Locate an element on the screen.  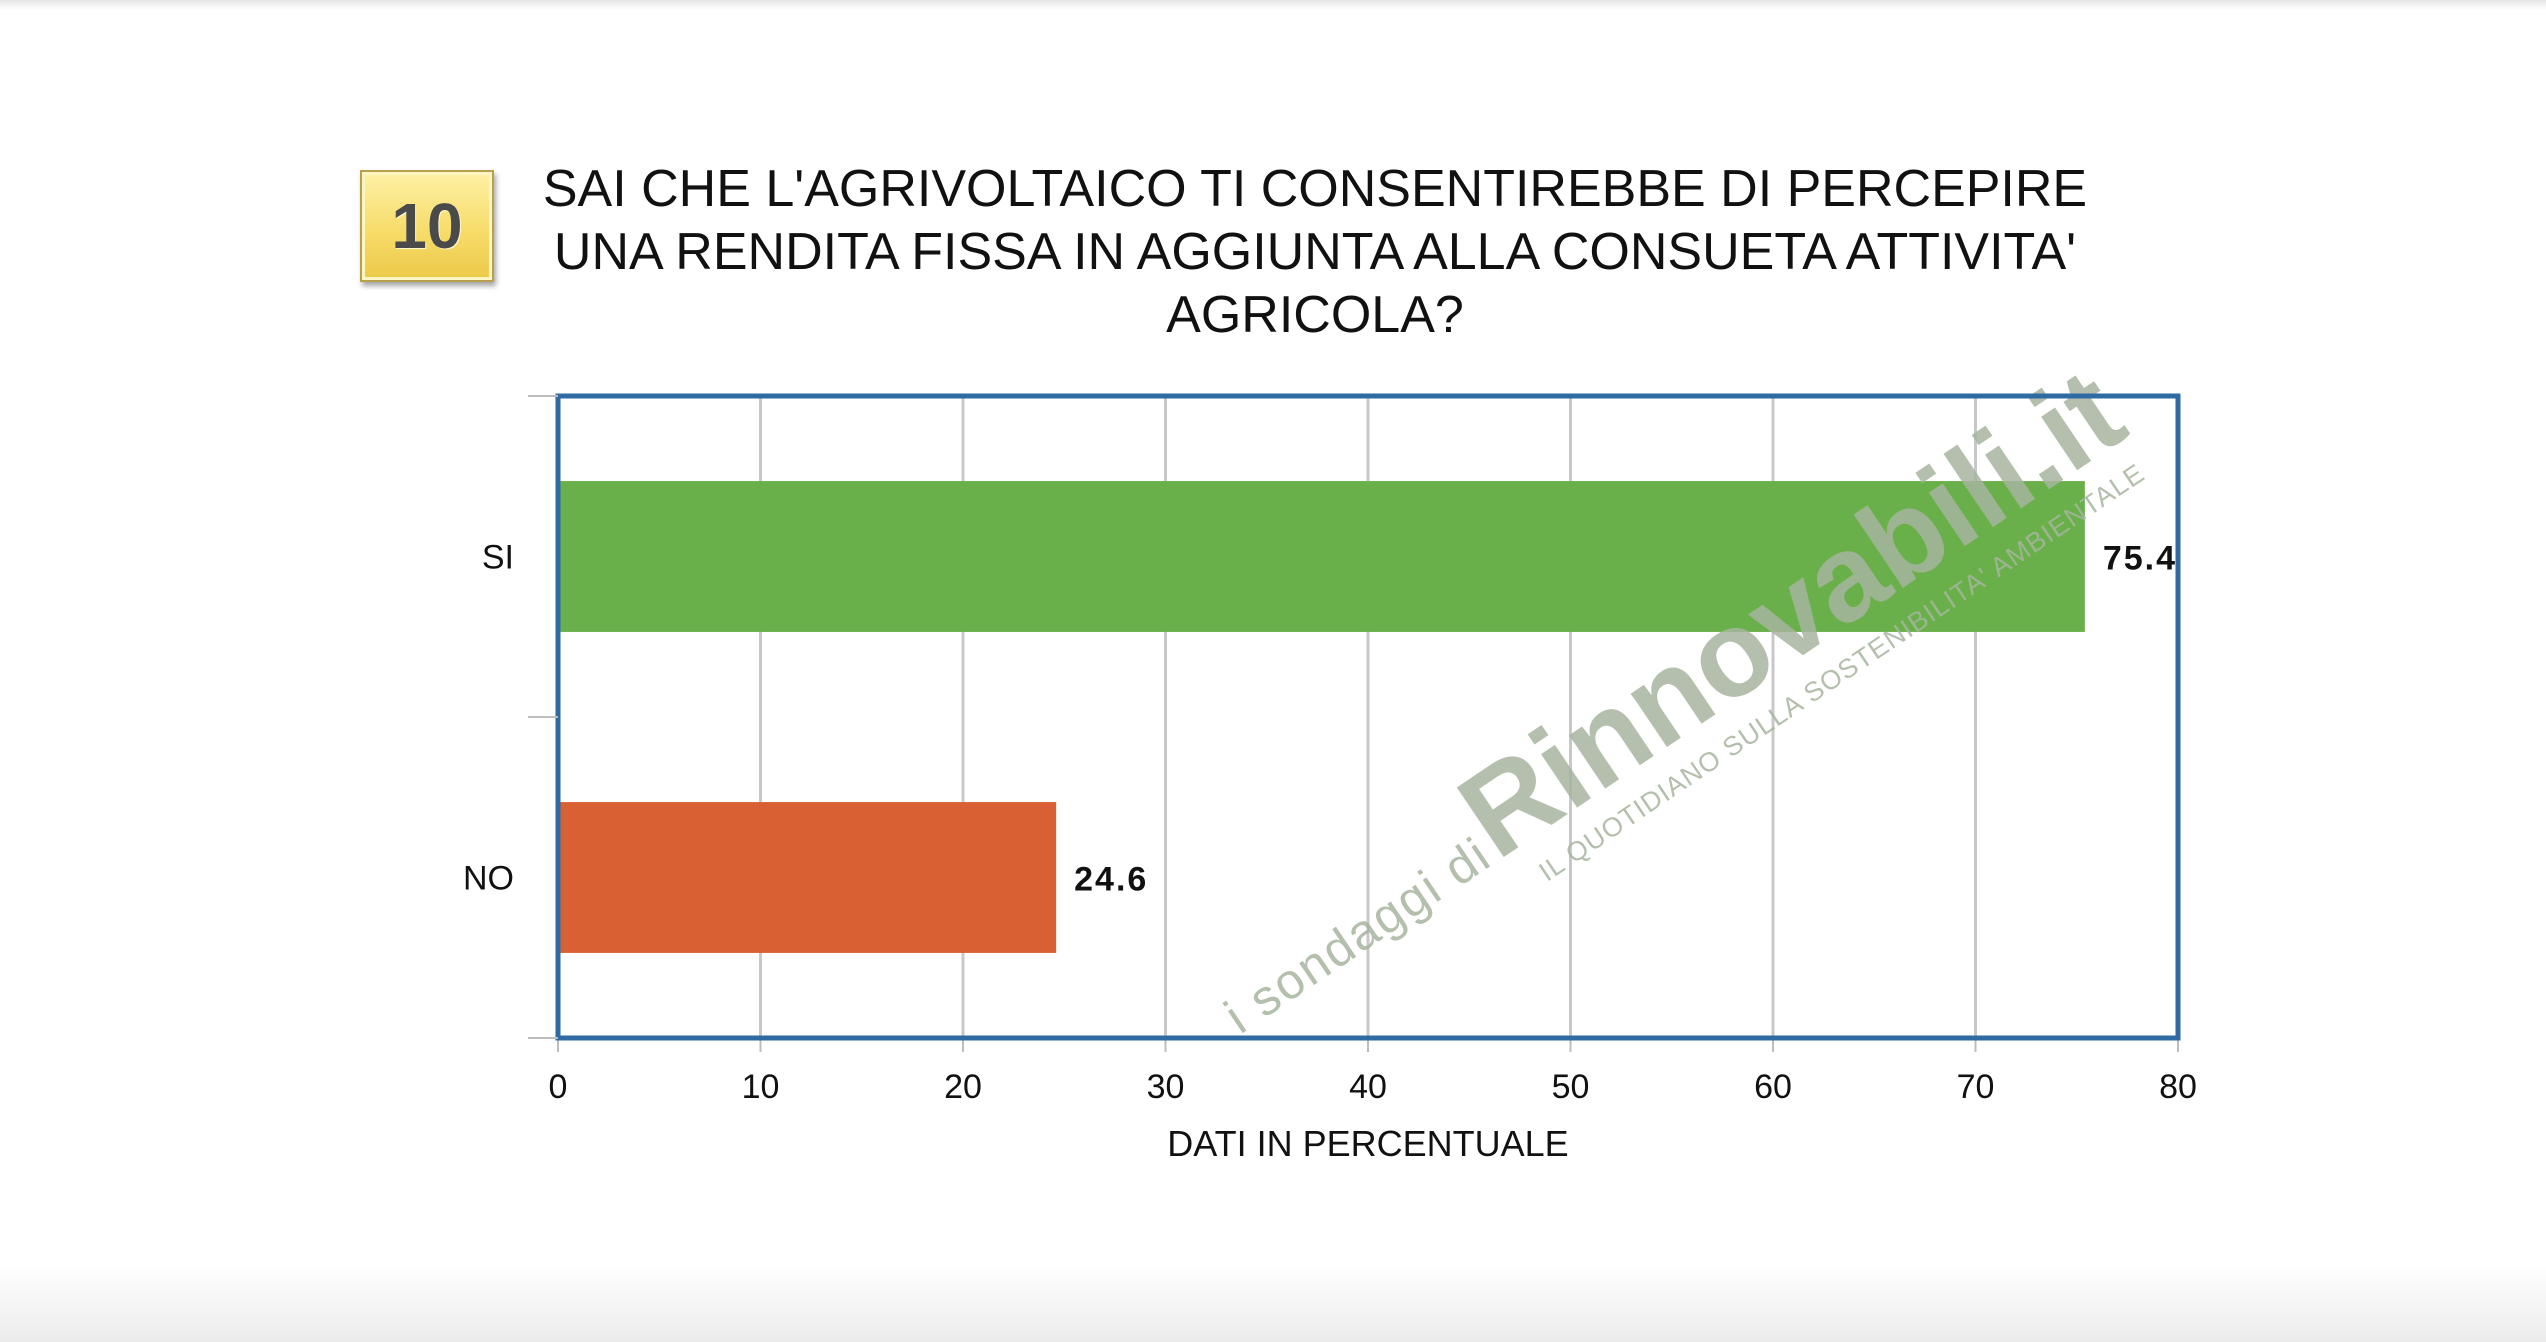
category-label: SI is located at coordinates (498, 558).